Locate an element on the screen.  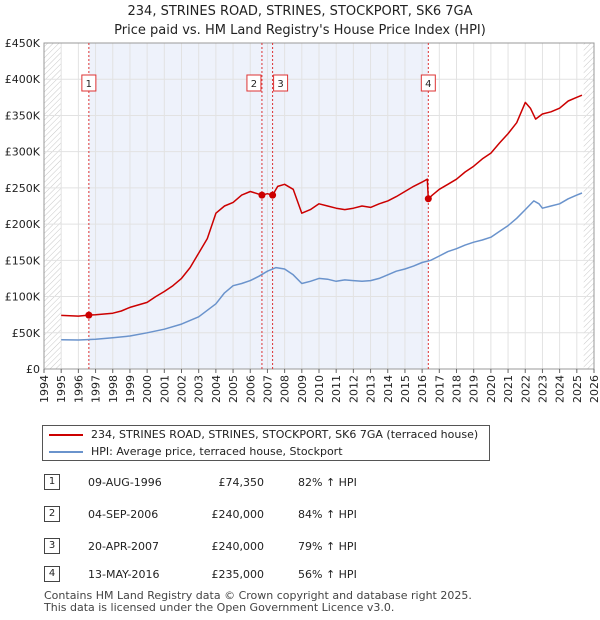
x-tick-label: 2022 is located at coordinates (525, 389).